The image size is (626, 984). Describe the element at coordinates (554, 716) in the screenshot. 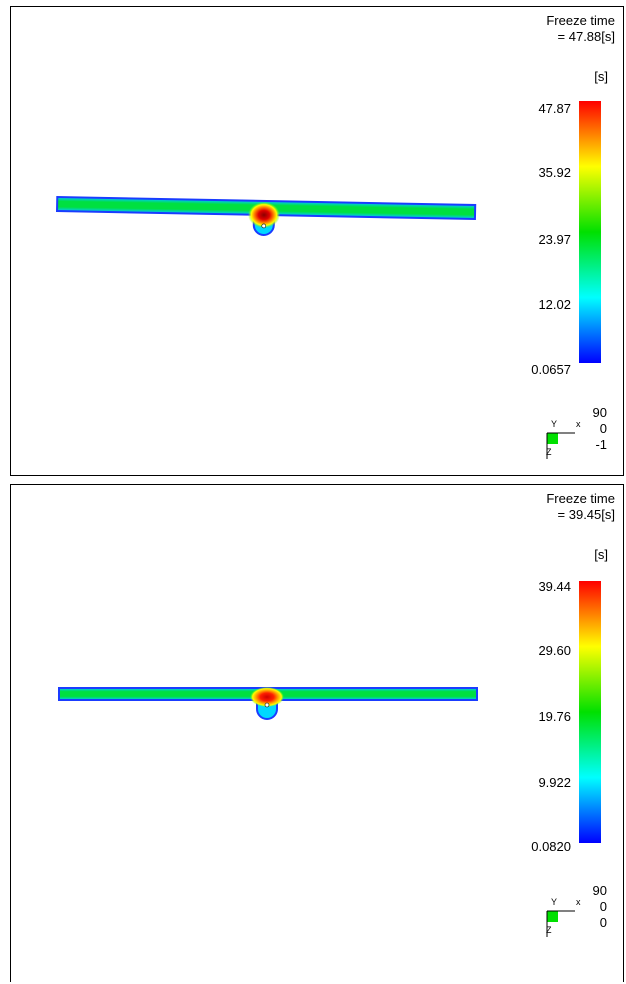

I see `colorbar-tick-3: 19.76` at that location.